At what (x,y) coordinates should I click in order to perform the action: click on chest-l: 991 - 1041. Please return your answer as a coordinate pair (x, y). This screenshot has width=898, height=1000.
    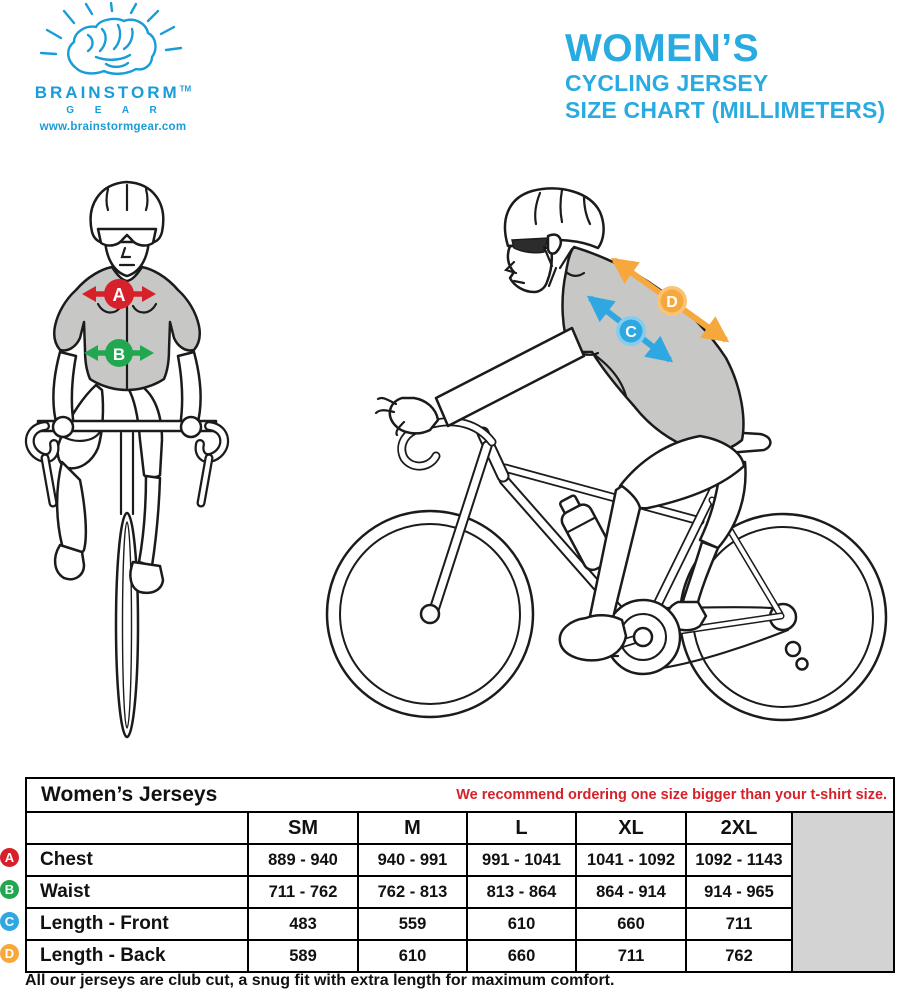
    Looking at the image, I should click on (521, 860).